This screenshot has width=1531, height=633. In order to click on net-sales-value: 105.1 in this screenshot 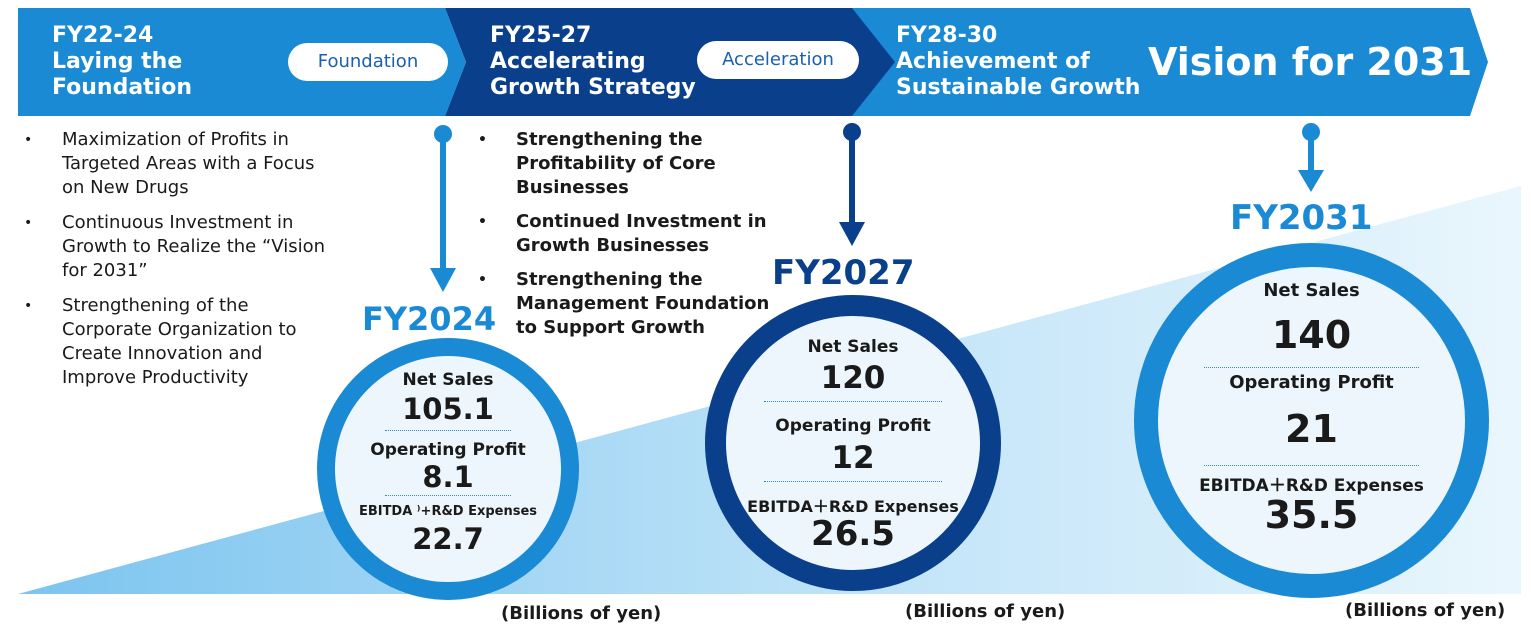, I will do `click(448, 409)`.